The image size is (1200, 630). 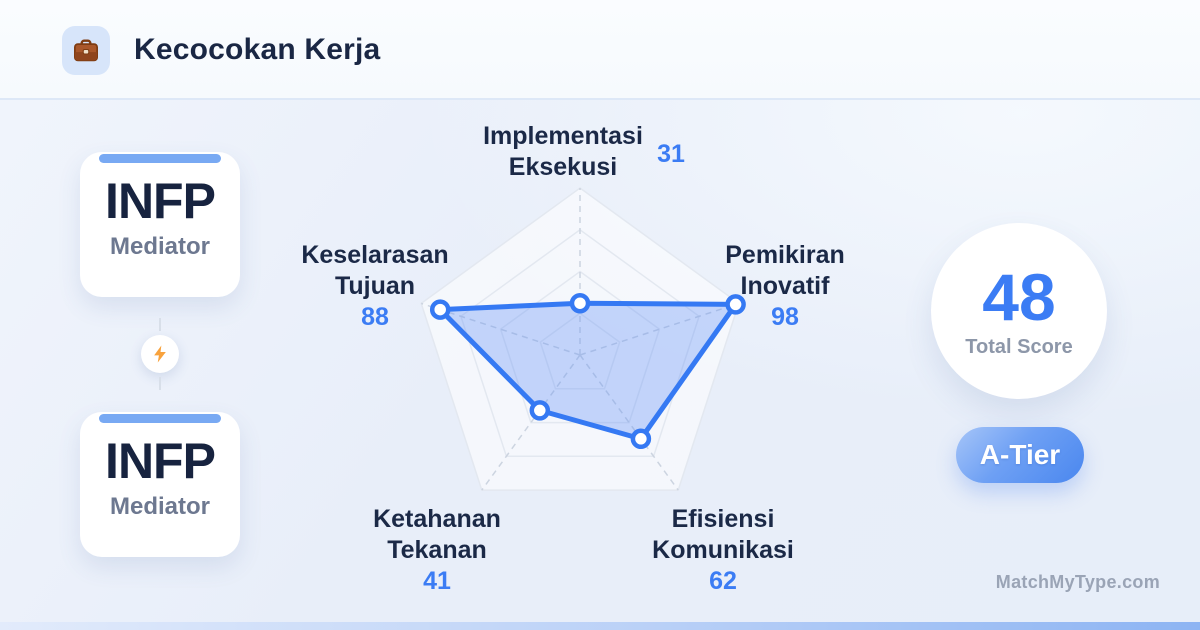 What do you see at coordinates (583, 339) in the screenshot?
I see `radar-chart` at bounding box center [583, 339].